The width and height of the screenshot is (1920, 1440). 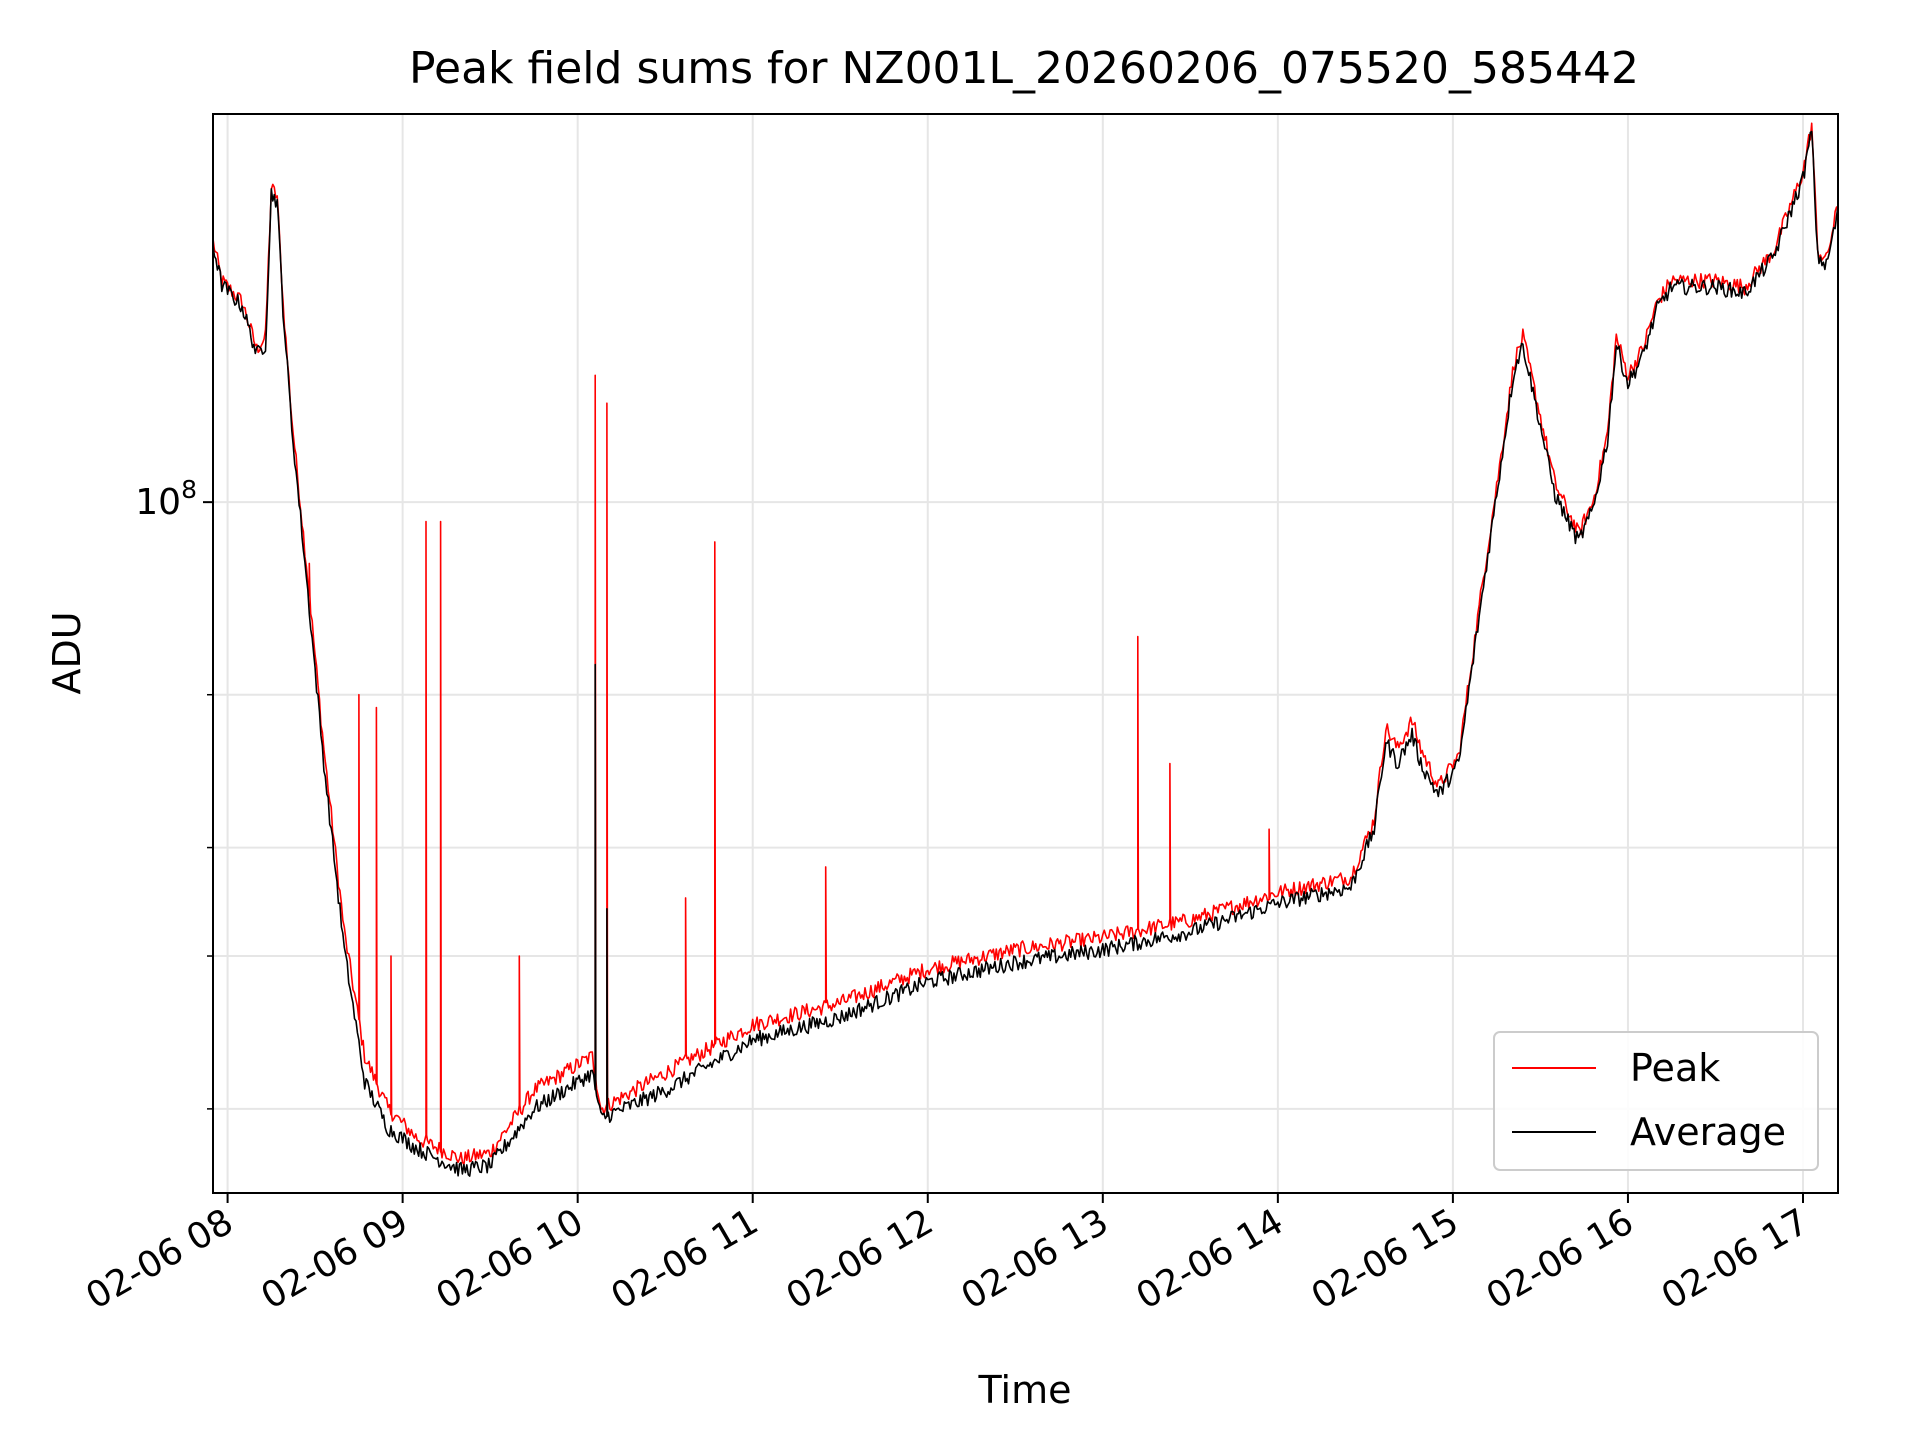 What do you see at coordinates (158, 502) in the screenshot?
I see `y-tick-label-base: 10` at bounding box center [158, 502].